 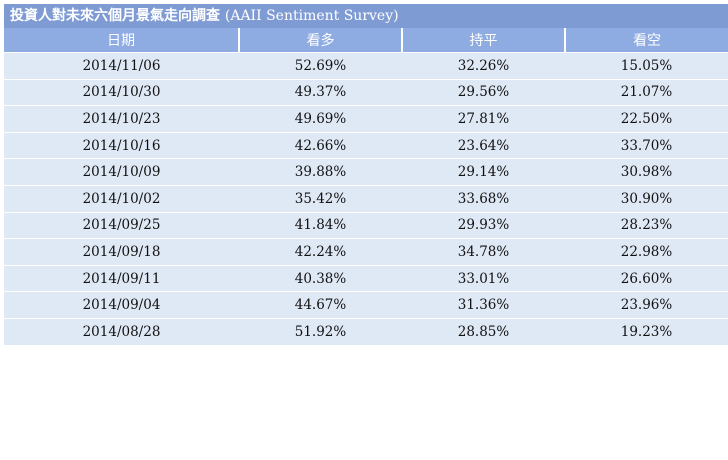 I want to click on cell-date: 2014/10/16, so click(x=121, y=145).